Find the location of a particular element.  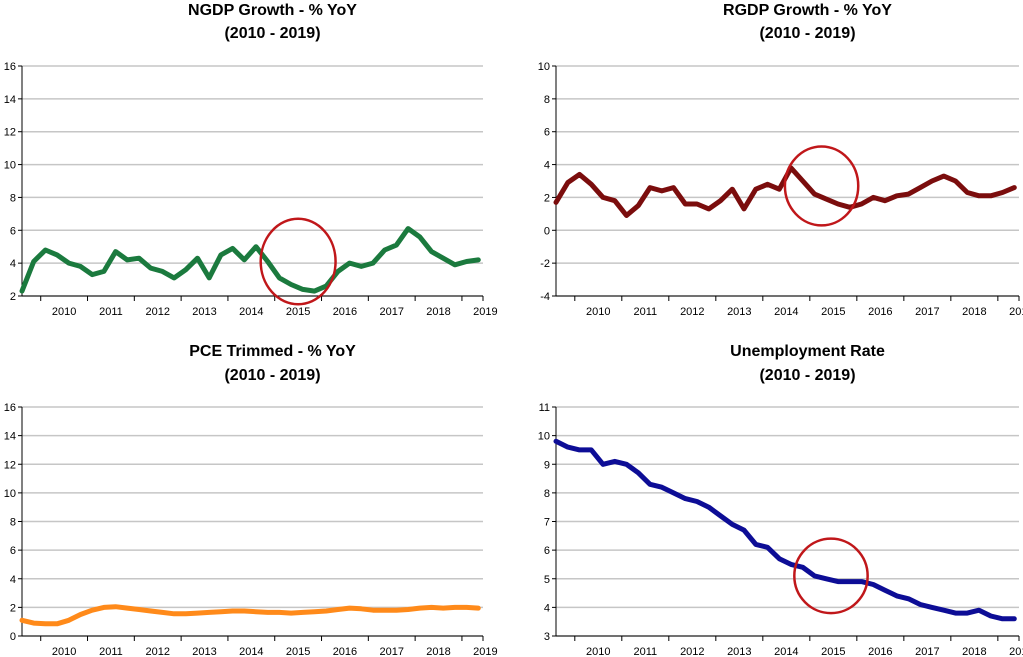

chart-title: PCE Trimmed - % YoY is located at coordinates (272, 351).